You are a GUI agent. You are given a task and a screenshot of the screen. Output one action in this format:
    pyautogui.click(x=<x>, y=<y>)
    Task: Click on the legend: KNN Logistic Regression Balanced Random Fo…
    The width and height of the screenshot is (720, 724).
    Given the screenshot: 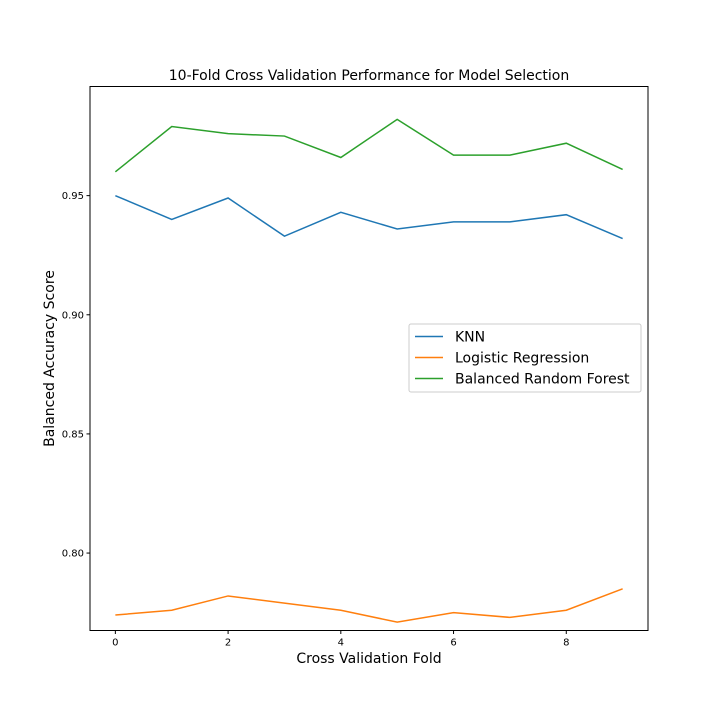 What is the action you would take?
    pyautogui.click(x=525, y=358)
    